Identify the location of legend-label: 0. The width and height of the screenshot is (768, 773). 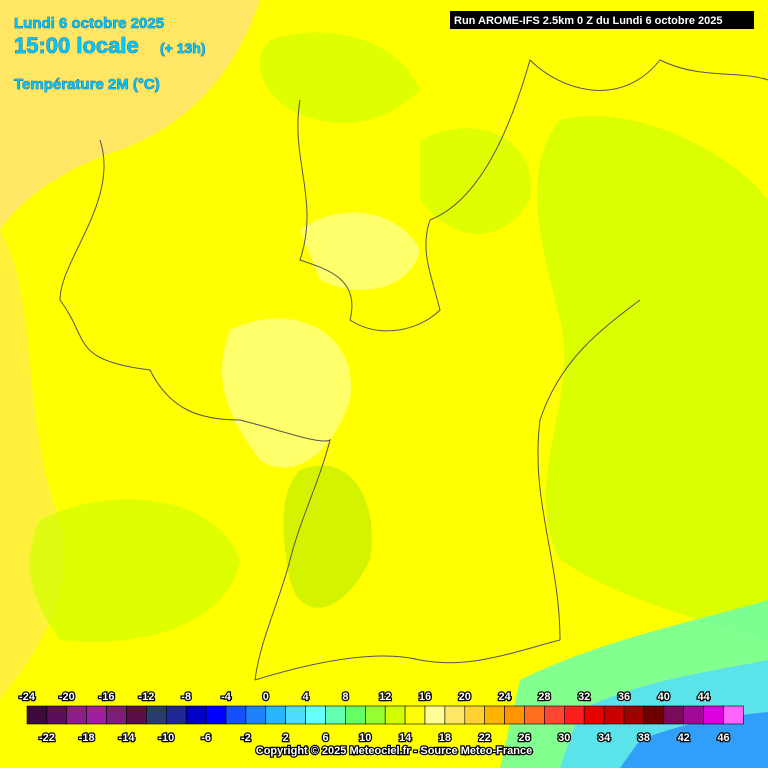
(266, 697).